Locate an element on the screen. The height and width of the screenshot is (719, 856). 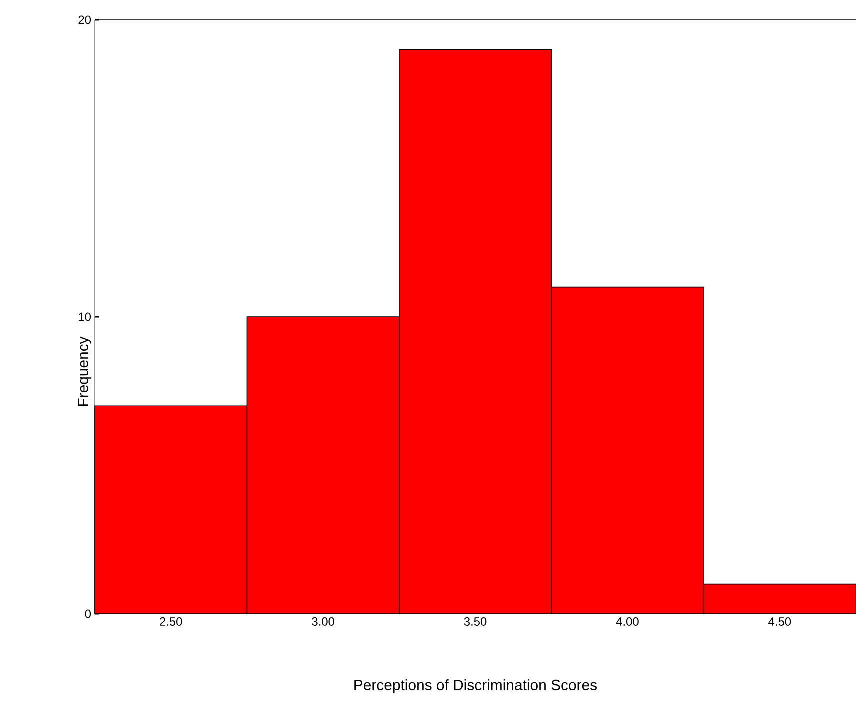
y-axis-title: Frequency is located at coordinates (85, 371).